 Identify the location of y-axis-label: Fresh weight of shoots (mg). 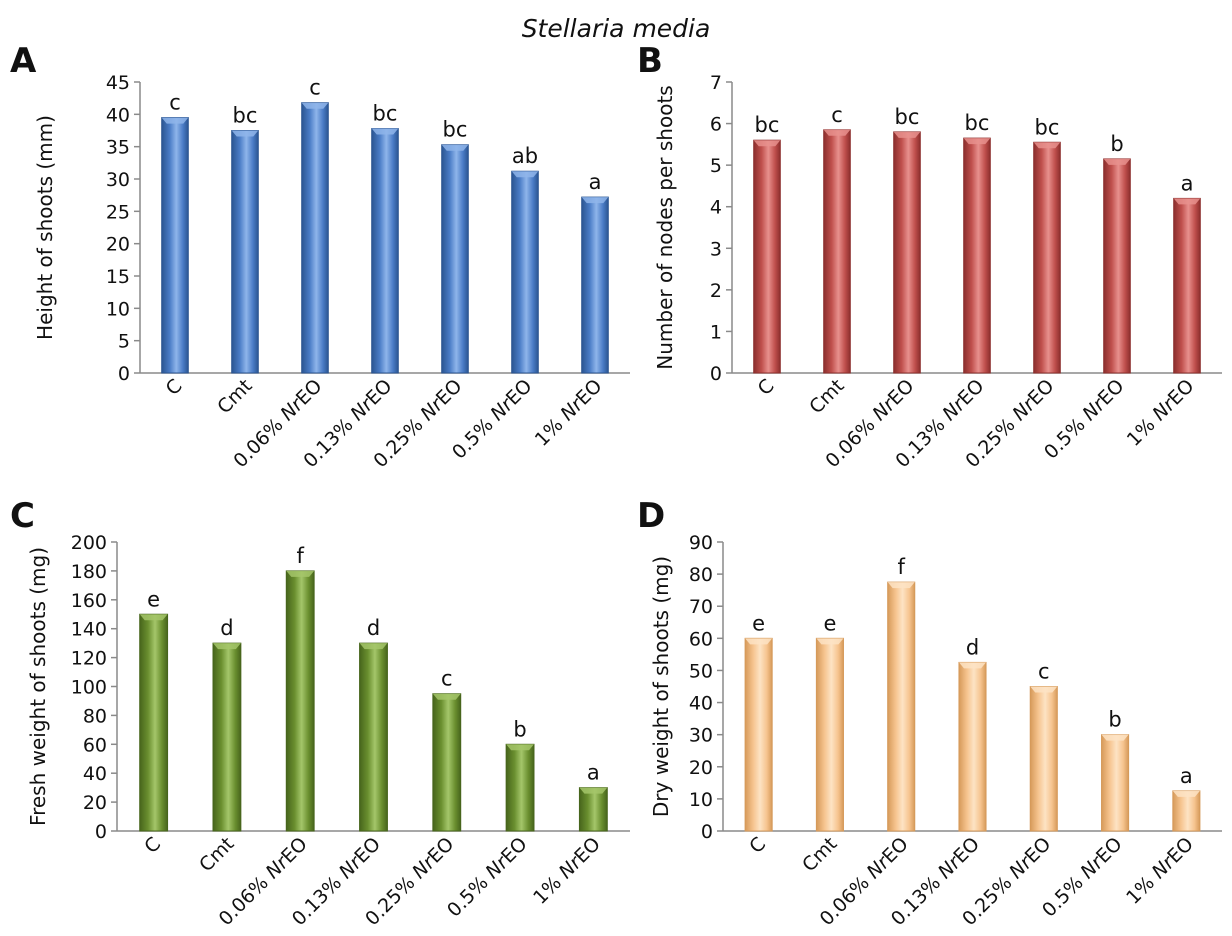
(38, 686).